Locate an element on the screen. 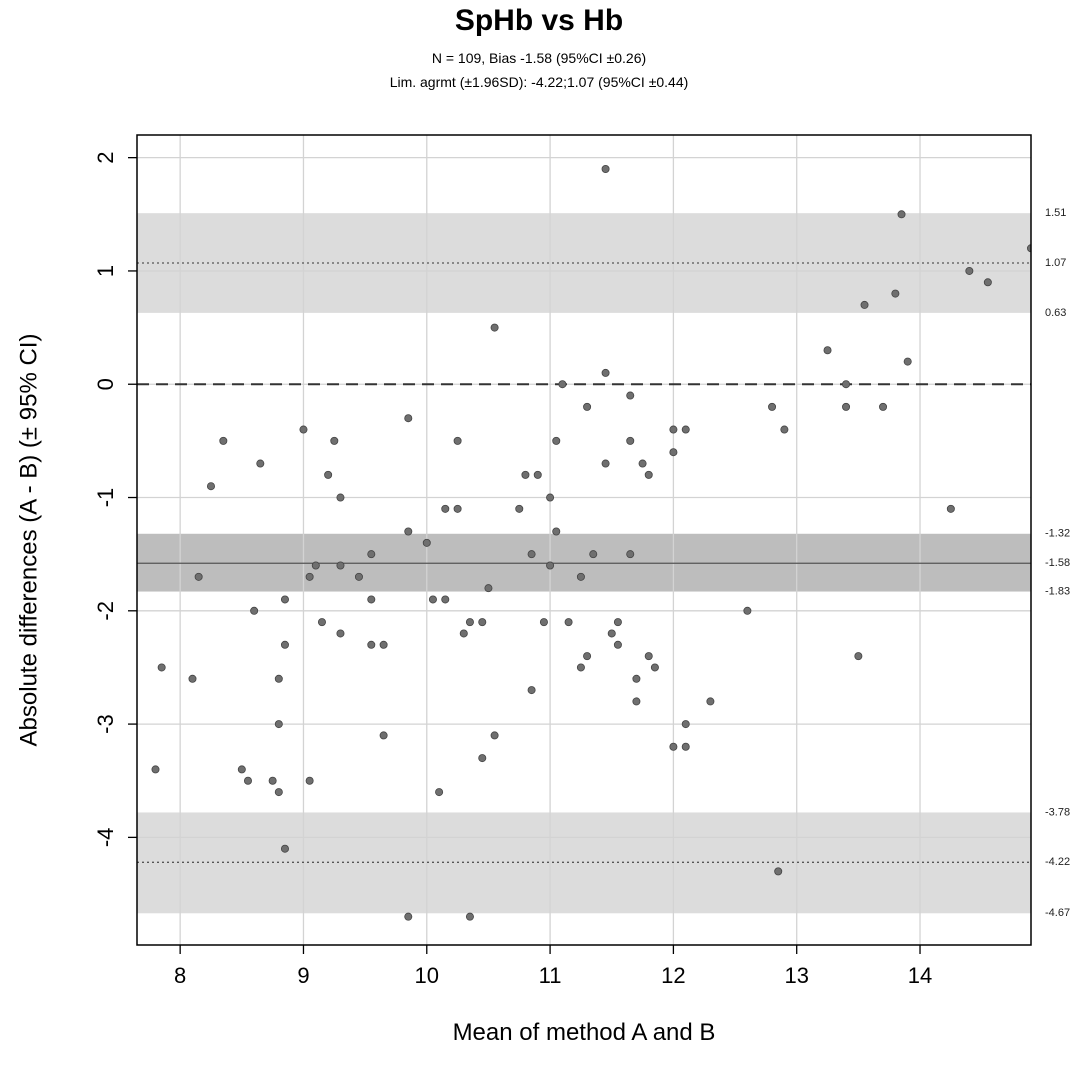 This screenshot has width=1078, height=1072. x-tick-label: 11 is located at coordinates (550, 975).